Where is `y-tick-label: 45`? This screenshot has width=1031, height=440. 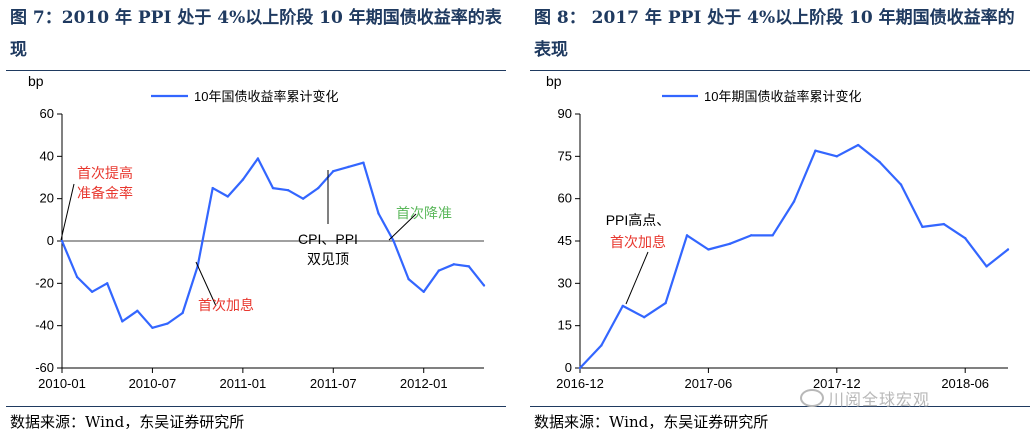
y-tick-label: 45 is located at coordinates (565, 240).